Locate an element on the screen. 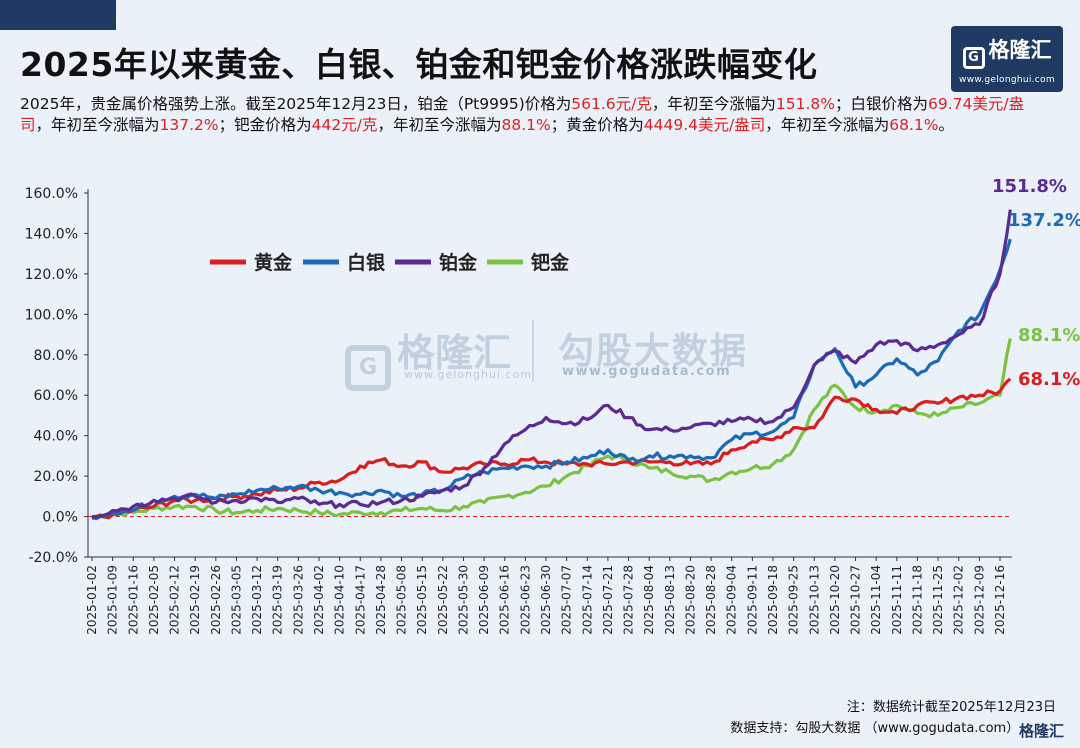 The width and height of the screenshot is (1080, 748). top-accent-bar is located at coordinates (58, 15).